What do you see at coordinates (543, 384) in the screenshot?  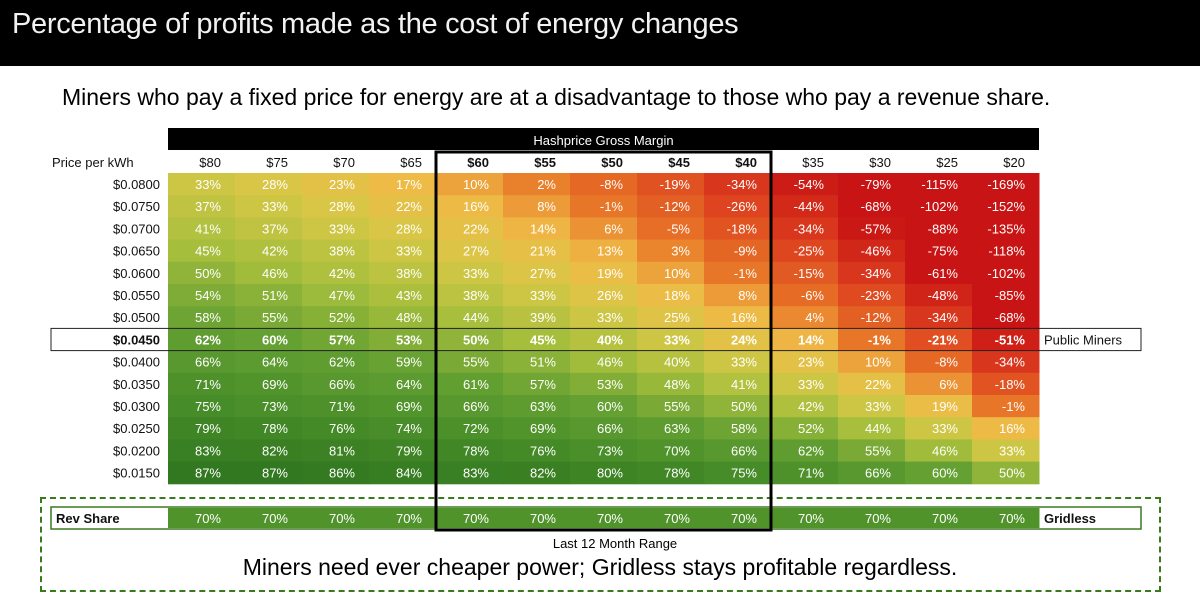 I see `cell-value: 57%` at bounding box center [543, 384].